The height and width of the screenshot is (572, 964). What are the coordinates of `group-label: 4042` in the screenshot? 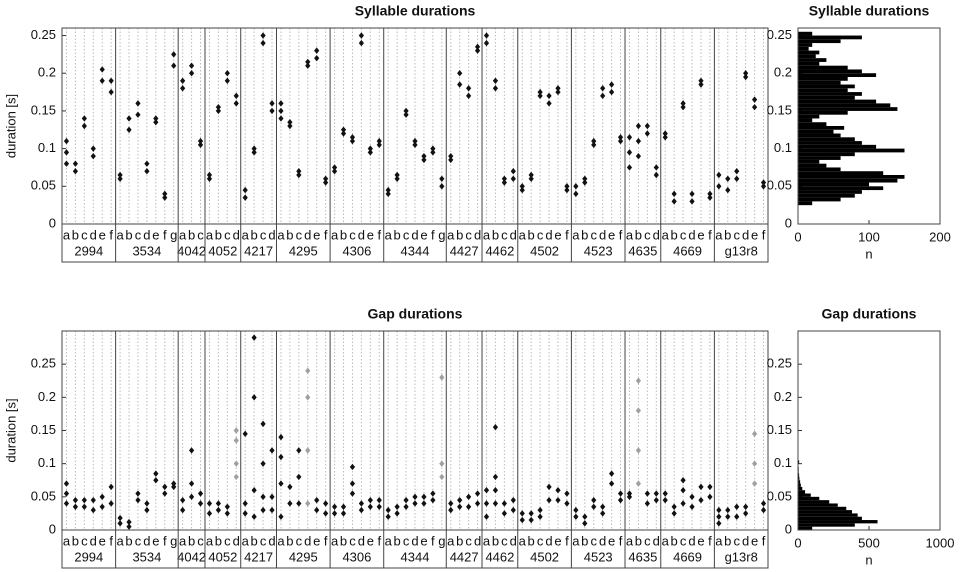 It's located at (191, 250).